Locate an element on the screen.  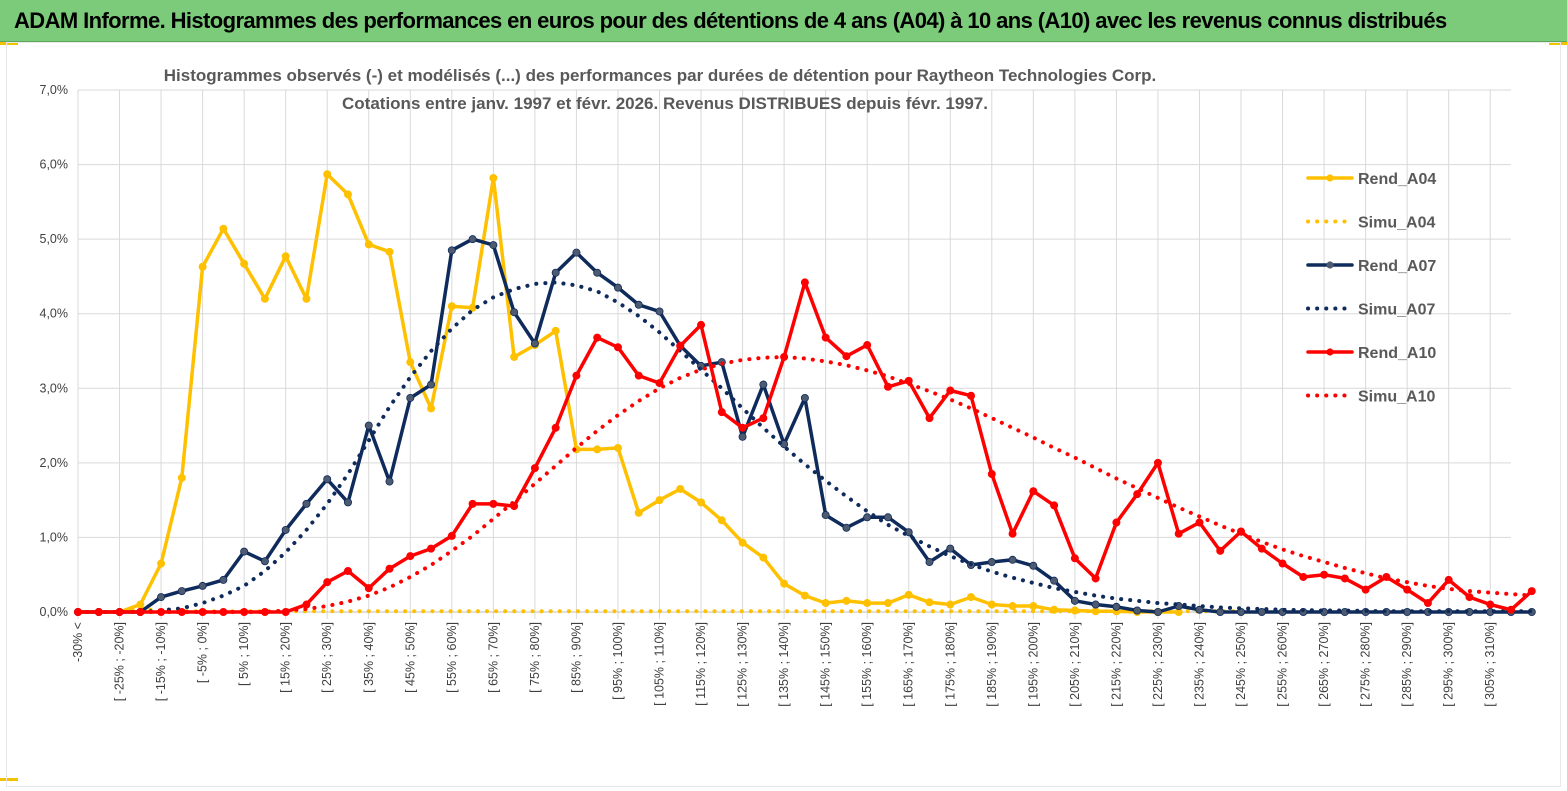
corner-accent-top-right is located at coordinates (1558, 43).